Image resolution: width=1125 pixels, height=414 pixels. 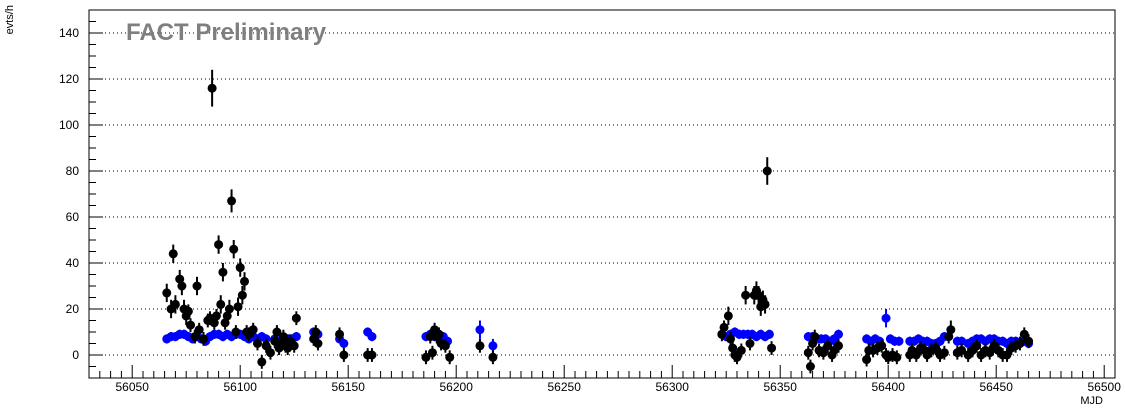 I want to click on y-tick-label: 60, so click(x=73, y=217).